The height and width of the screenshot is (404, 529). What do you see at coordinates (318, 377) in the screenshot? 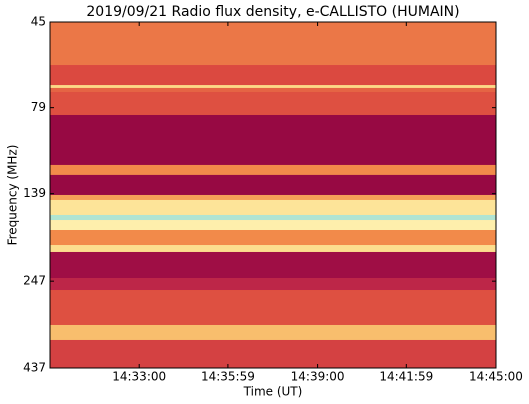
I see `x-tick-label: 14:39:00` at bounding box center [318, 377].